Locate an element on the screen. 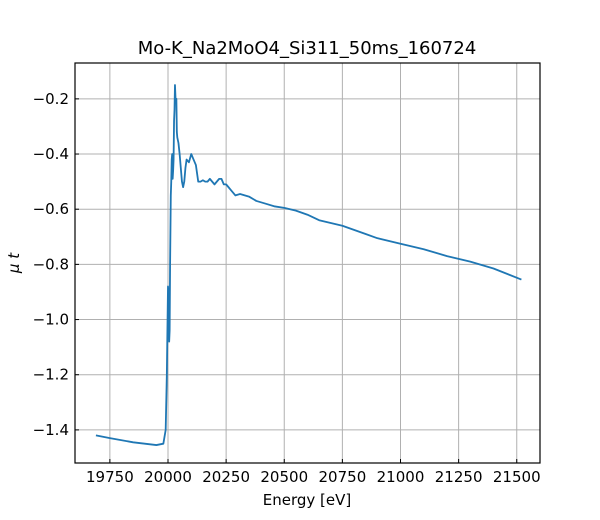 The height and width of the screenshot is (520, 600). y-tick-label: −0.6 is located at coordinates (51, 209).